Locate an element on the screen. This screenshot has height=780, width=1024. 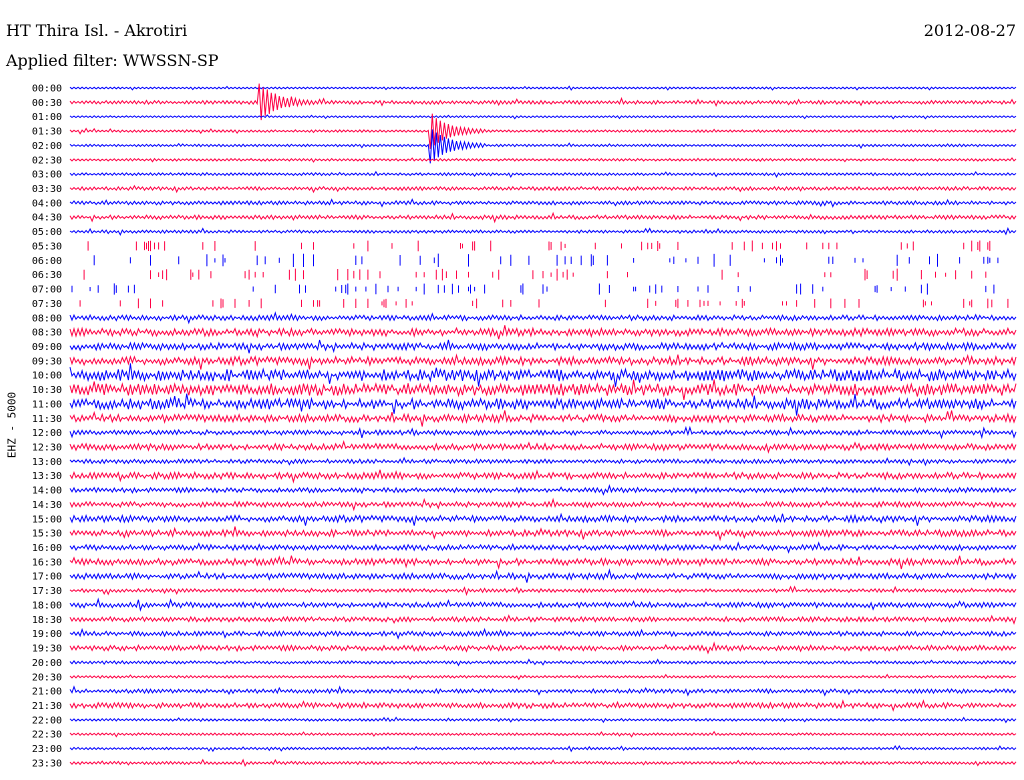
station-title: HT Thira Isl. - Akrotiri is located at coordinates (97, 30).